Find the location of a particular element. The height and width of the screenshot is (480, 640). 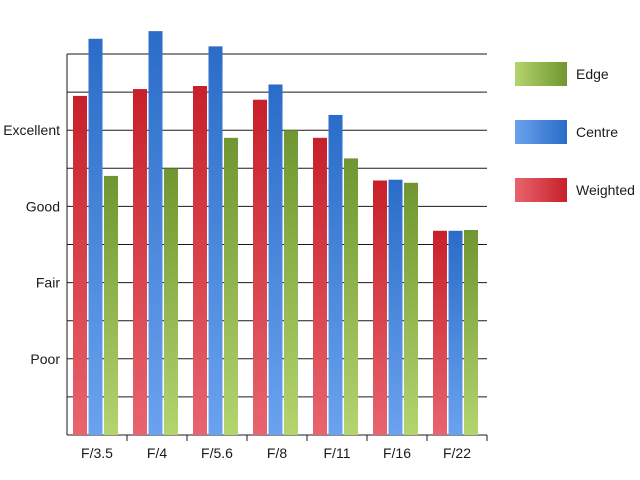

legend-label: Centre is located at coordinates (597, 132).